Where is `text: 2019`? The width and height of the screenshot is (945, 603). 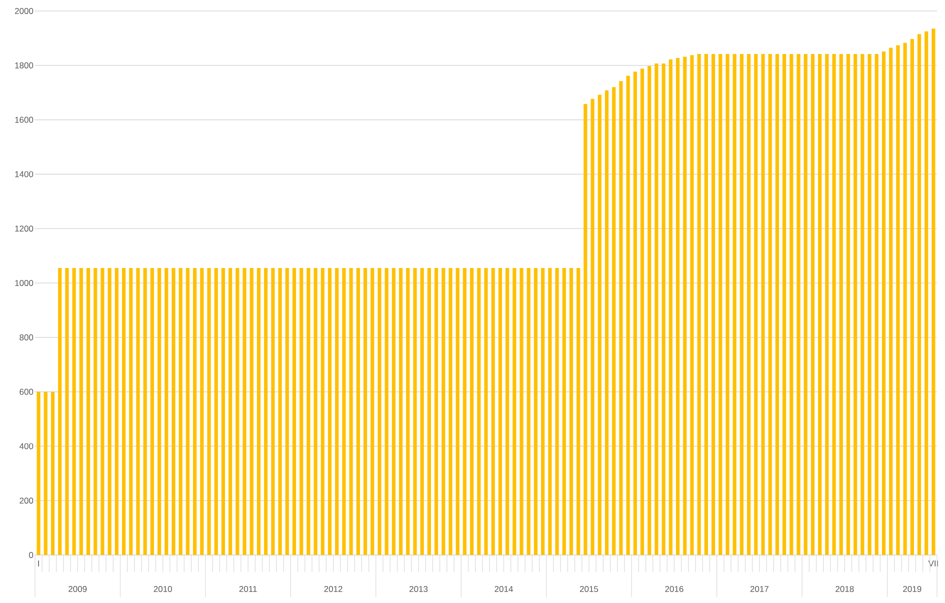
text: 2019 is located at coordinates (912, 589).